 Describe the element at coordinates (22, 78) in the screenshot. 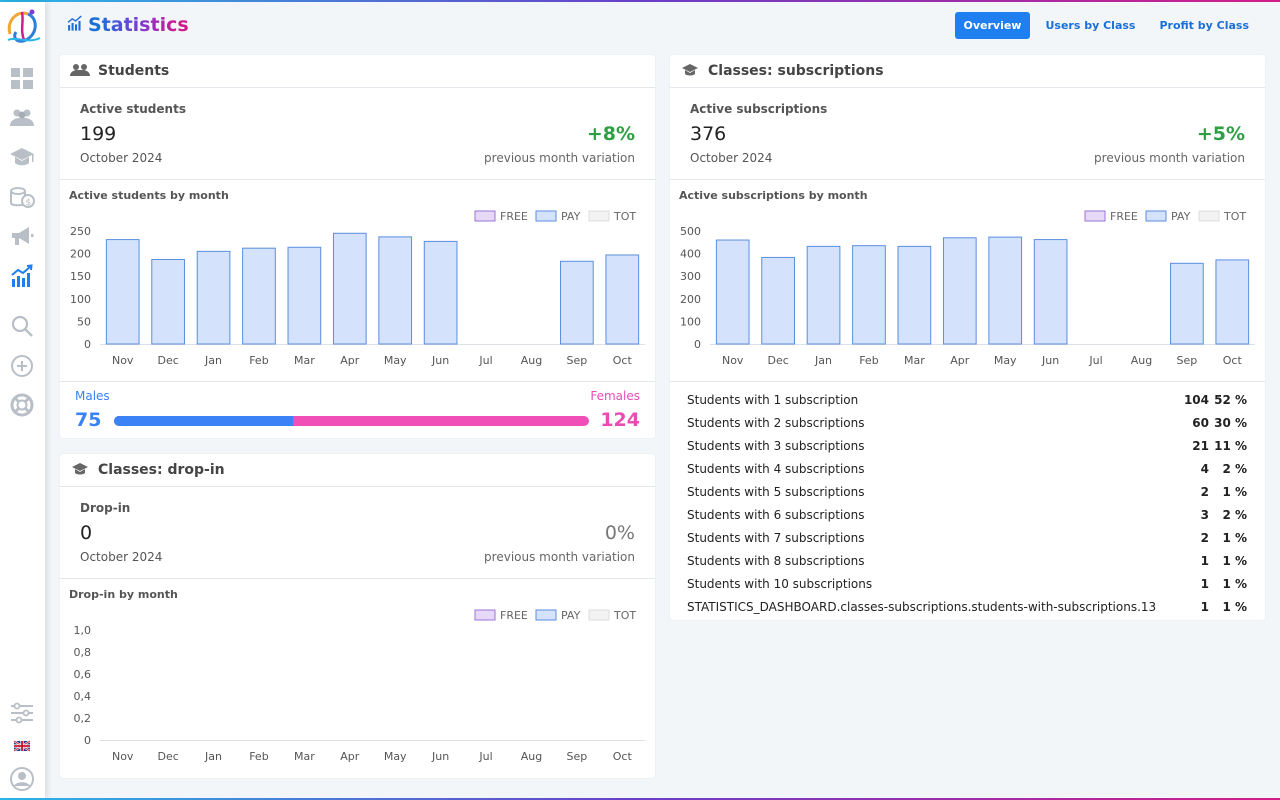

I see `dashboard-icon` at that location.